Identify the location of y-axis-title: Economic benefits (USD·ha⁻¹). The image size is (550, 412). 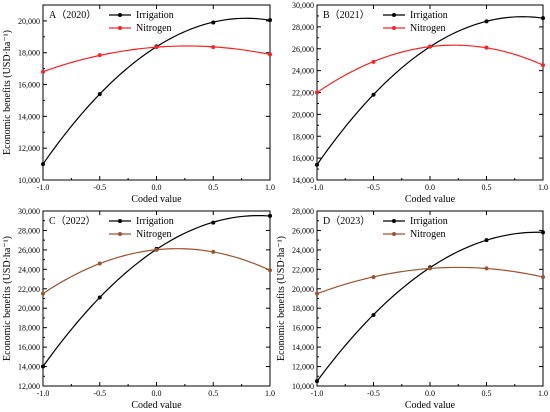
(7, 298).